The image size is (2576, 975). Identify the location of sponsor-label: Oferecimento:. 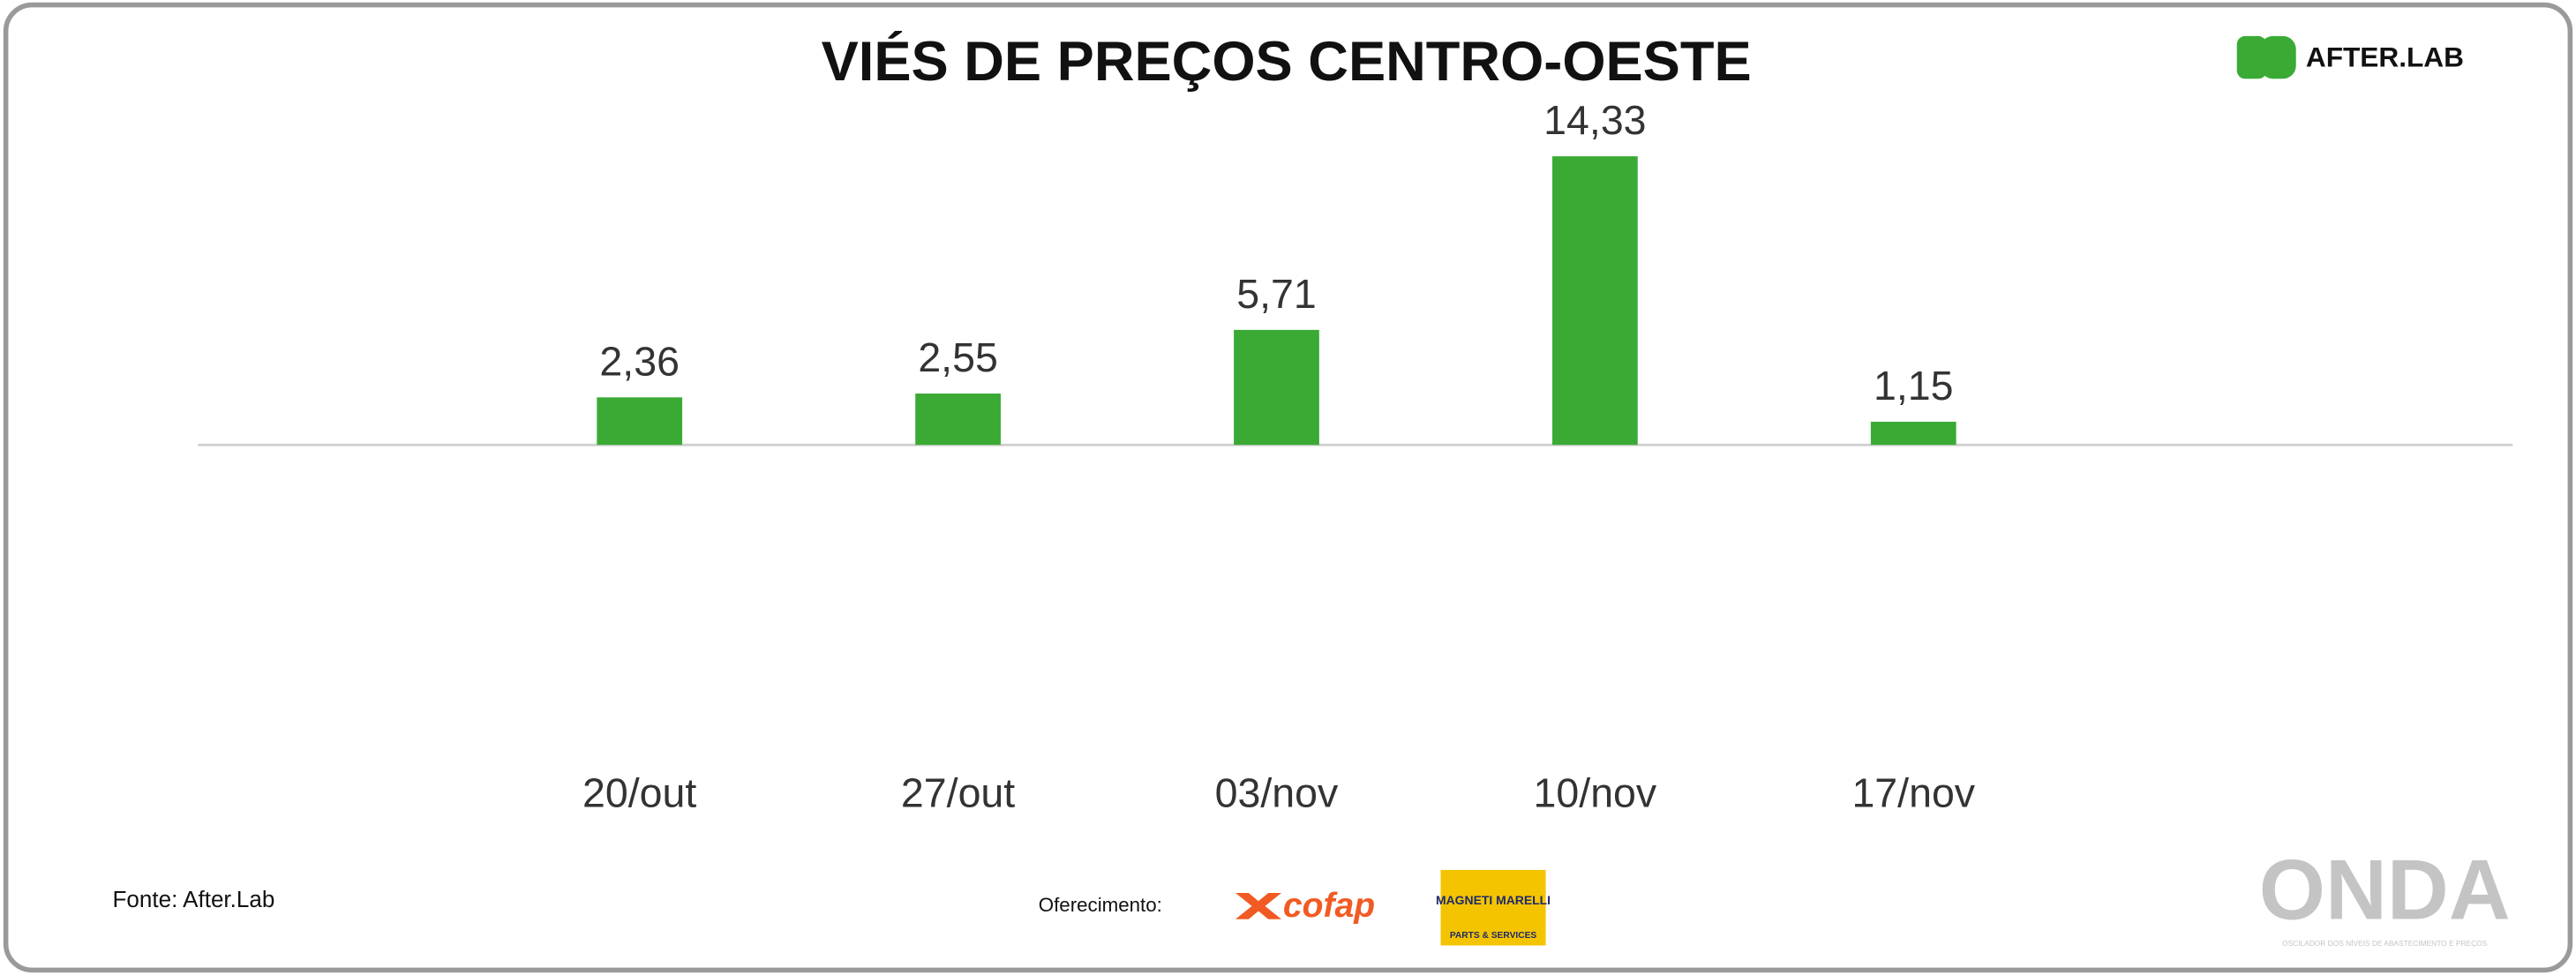
(1100, 905).